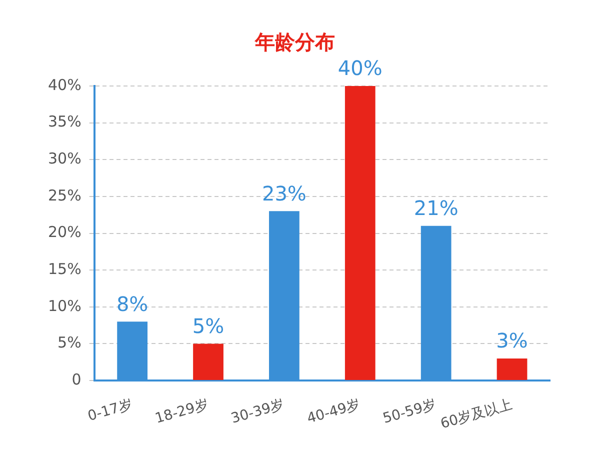 This screenshot has width=600, height=463. Describe the element at coordinates (65, 305) in the screenshot. I see `y-tick-label: 10%` at that location.